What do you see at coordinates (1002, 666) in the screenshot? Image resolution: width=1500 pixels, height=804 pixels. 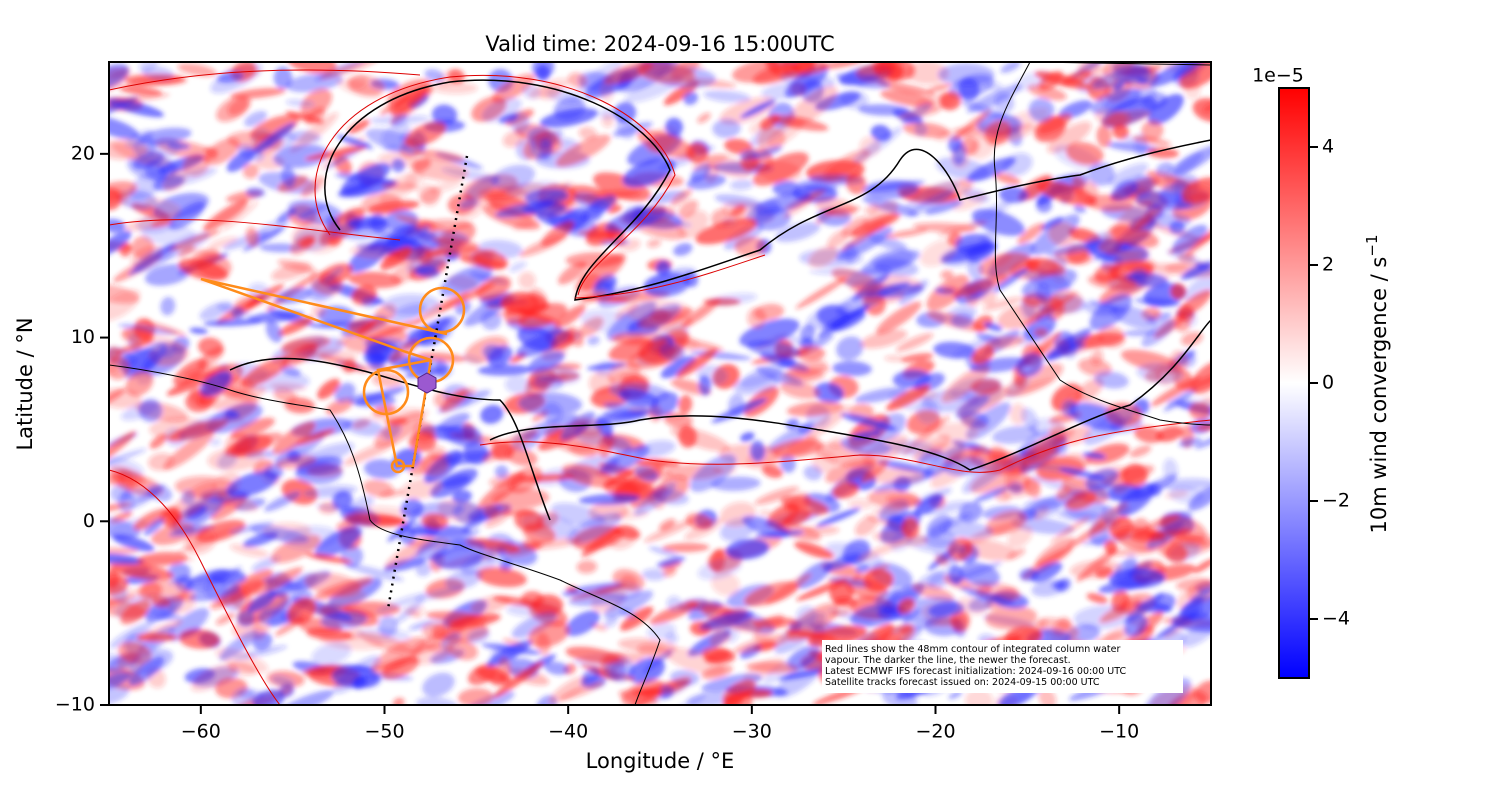 I see `annotation-box` at bounding box center [1002, 666].